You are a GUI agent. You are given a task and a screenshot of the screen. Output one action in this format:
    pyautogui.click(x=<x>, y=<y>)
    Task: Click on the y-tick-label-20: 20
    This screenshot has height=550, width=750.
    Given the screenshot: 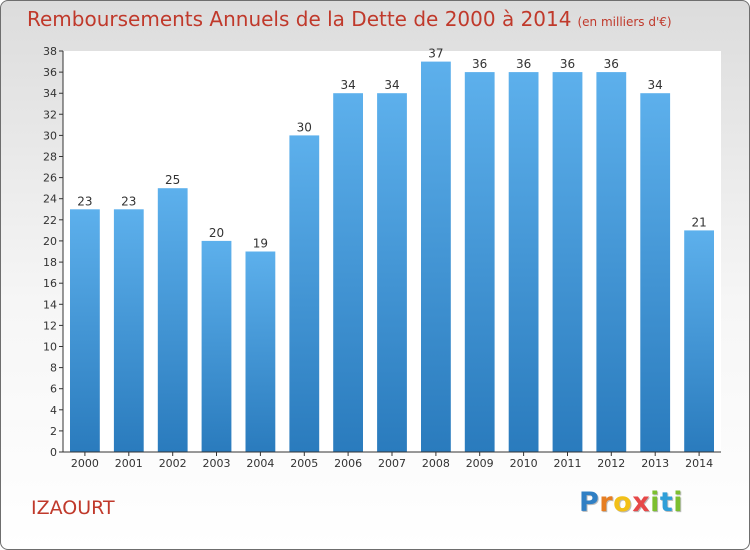 What is the action you would take?
    pyautogui.click(x=50, y=241)
    